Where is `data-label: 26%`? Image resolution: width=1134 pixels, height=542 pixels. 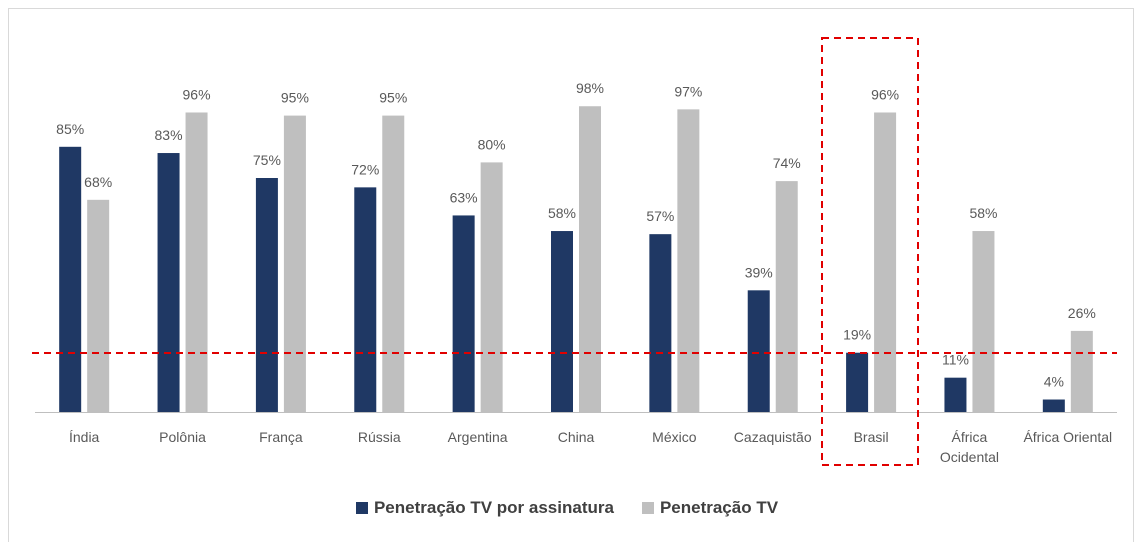 data-label: 26% is located at coordinates (1082, 313).